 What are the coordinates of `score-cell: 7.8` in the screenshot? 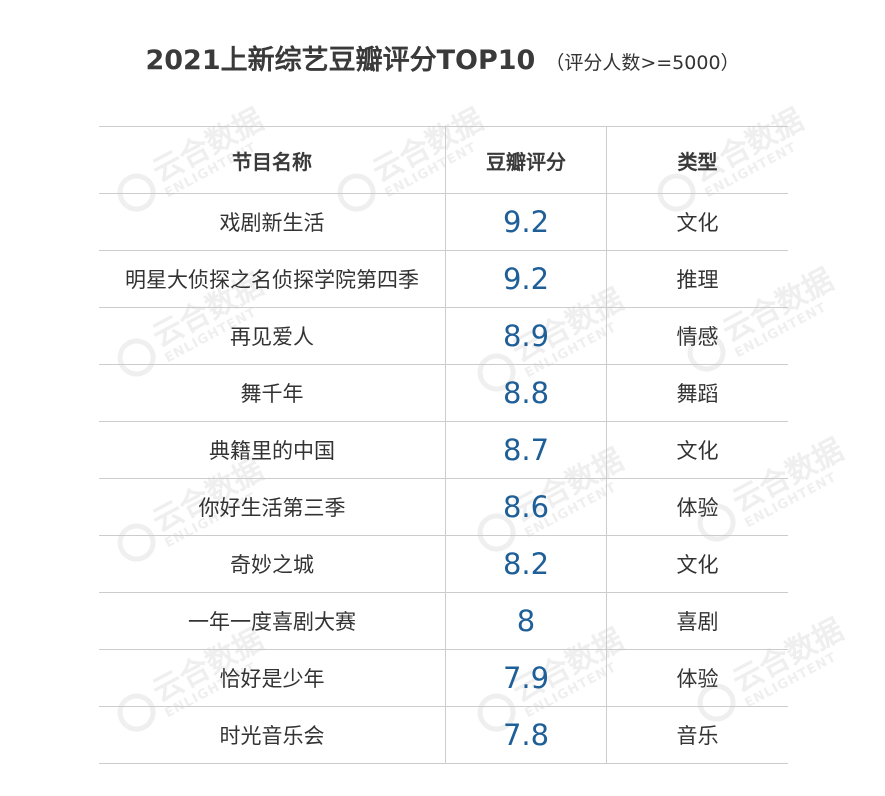 It's located at (526, 735).